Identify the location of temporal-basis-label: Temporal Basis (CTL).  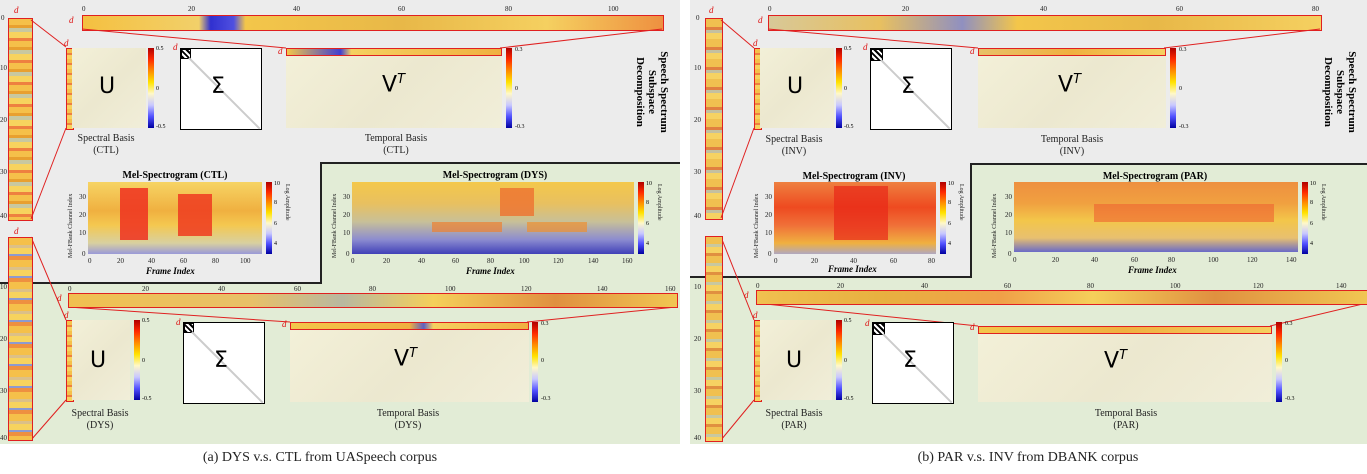
(396, 145).